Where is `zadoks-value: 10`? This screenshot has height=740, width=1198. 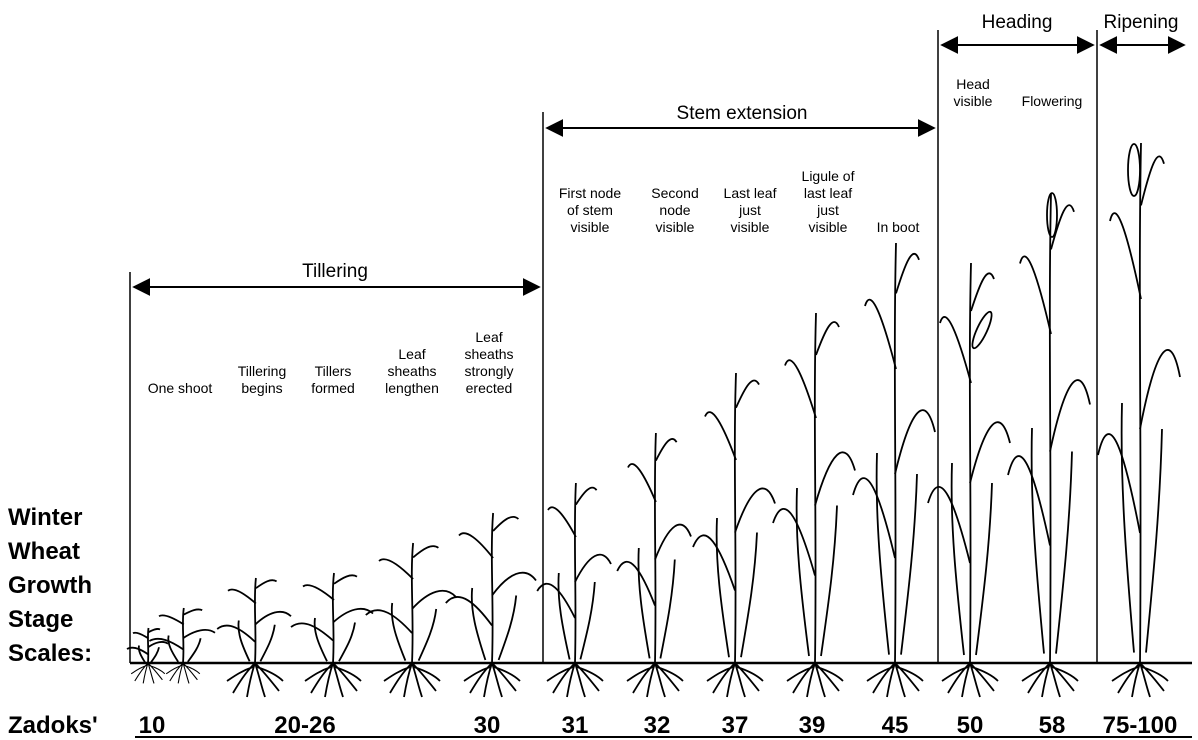
zadoks-value: 10 is located at coordinates (152, 725).